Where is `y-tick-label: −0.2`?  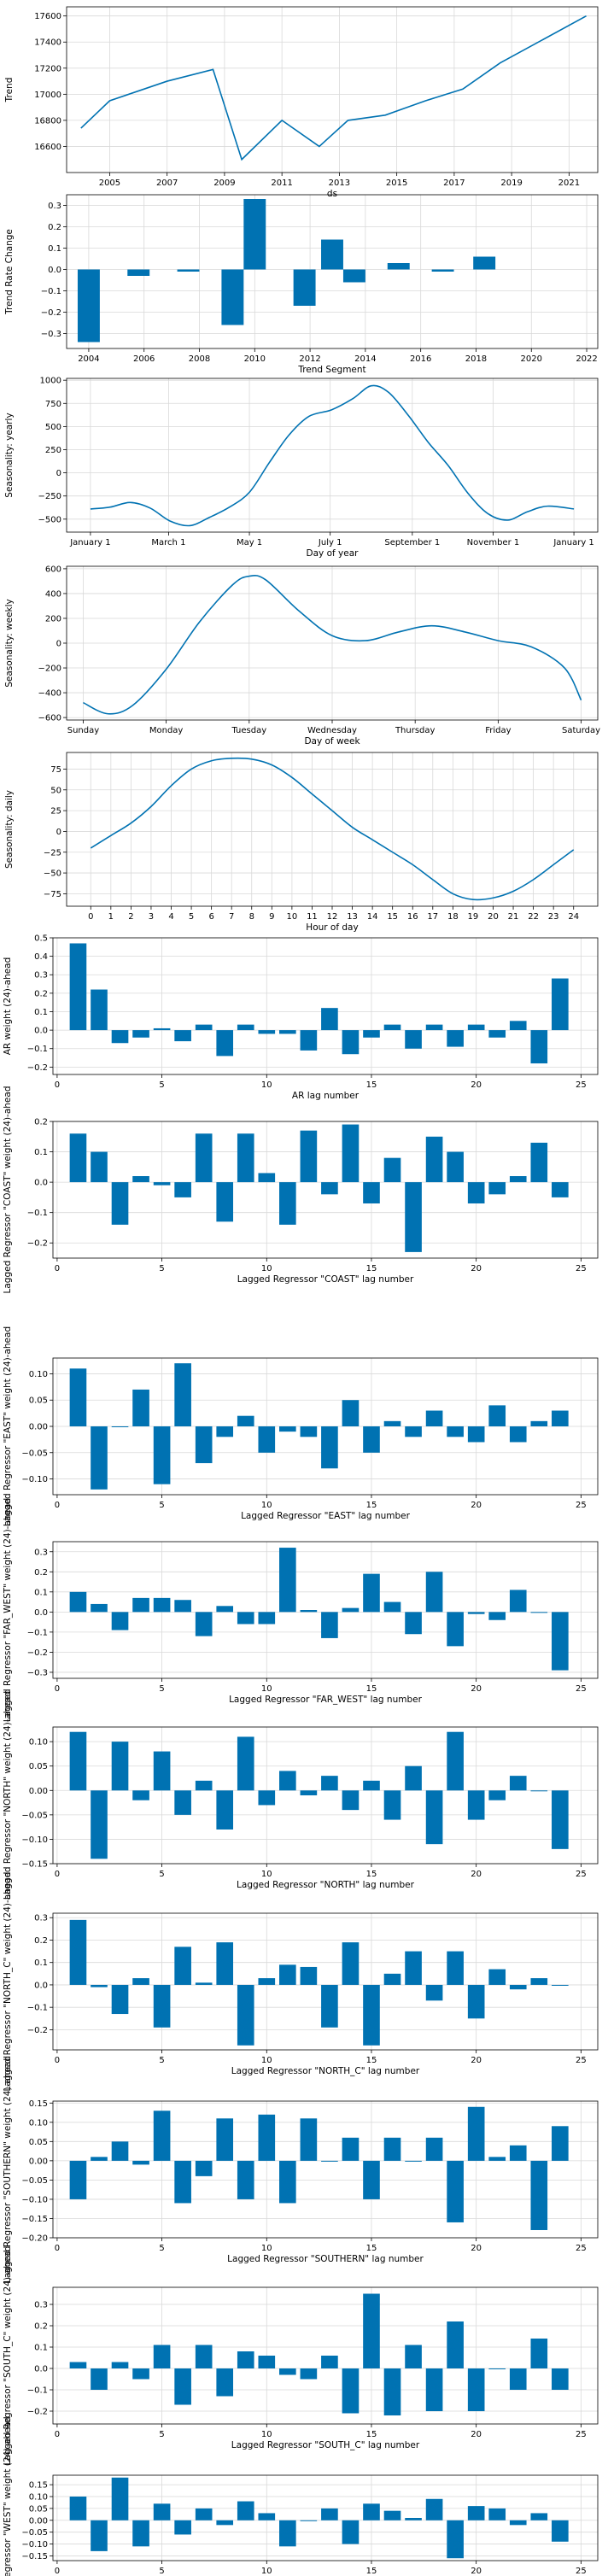
y-tick-label: −0.2 is located at coordinates (37, 1244).